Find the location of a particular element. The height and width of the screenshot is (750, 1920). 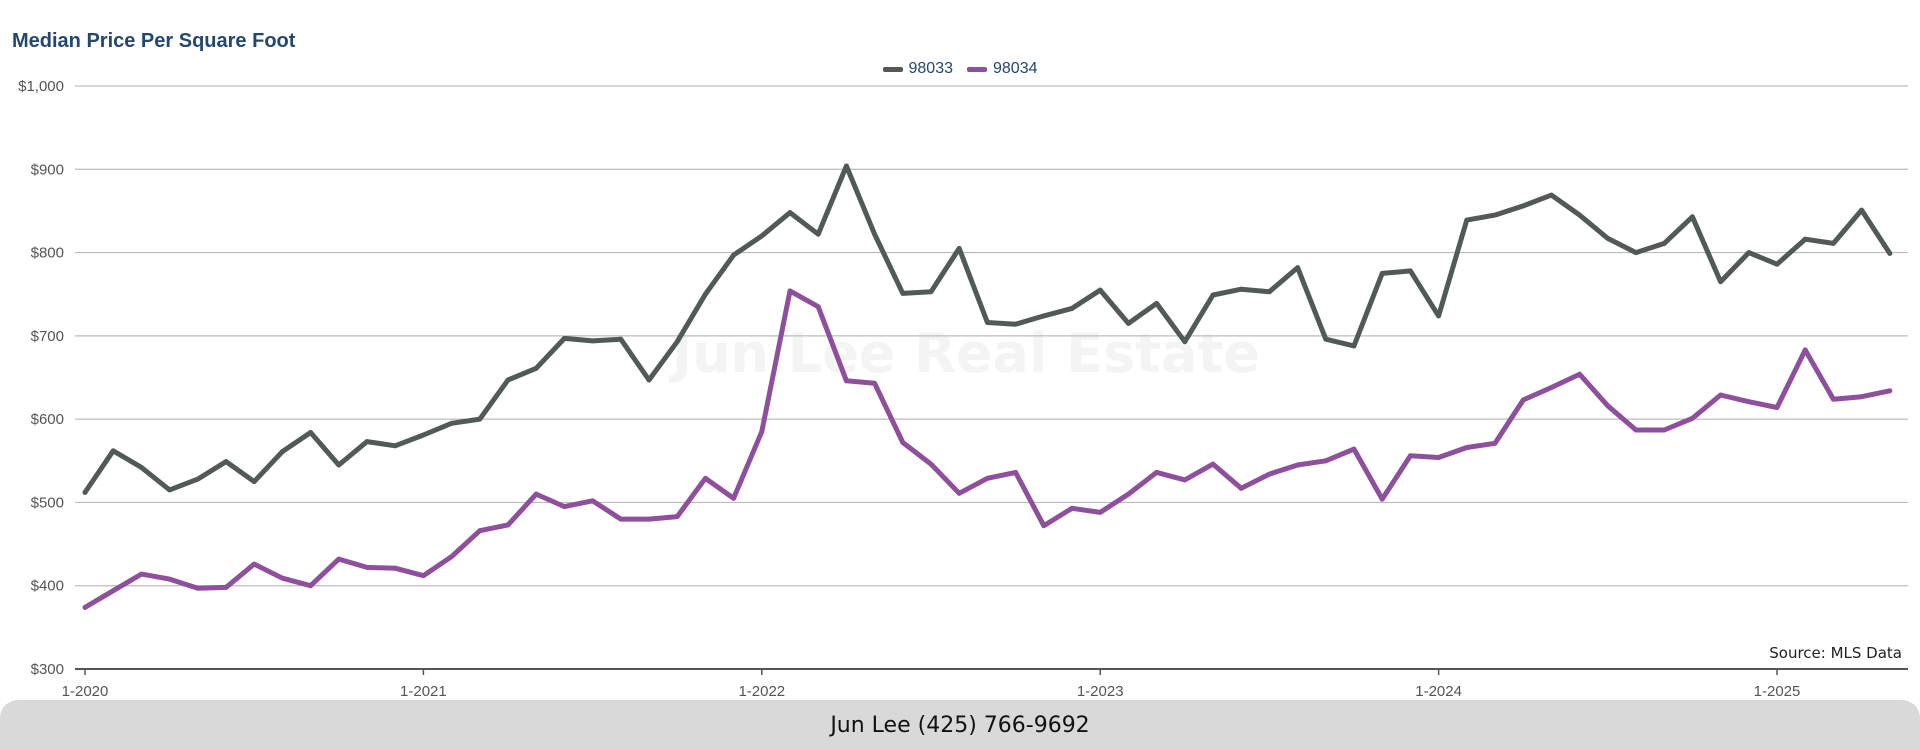

y-tick-label: $700 is located at coordinates (47, 336).